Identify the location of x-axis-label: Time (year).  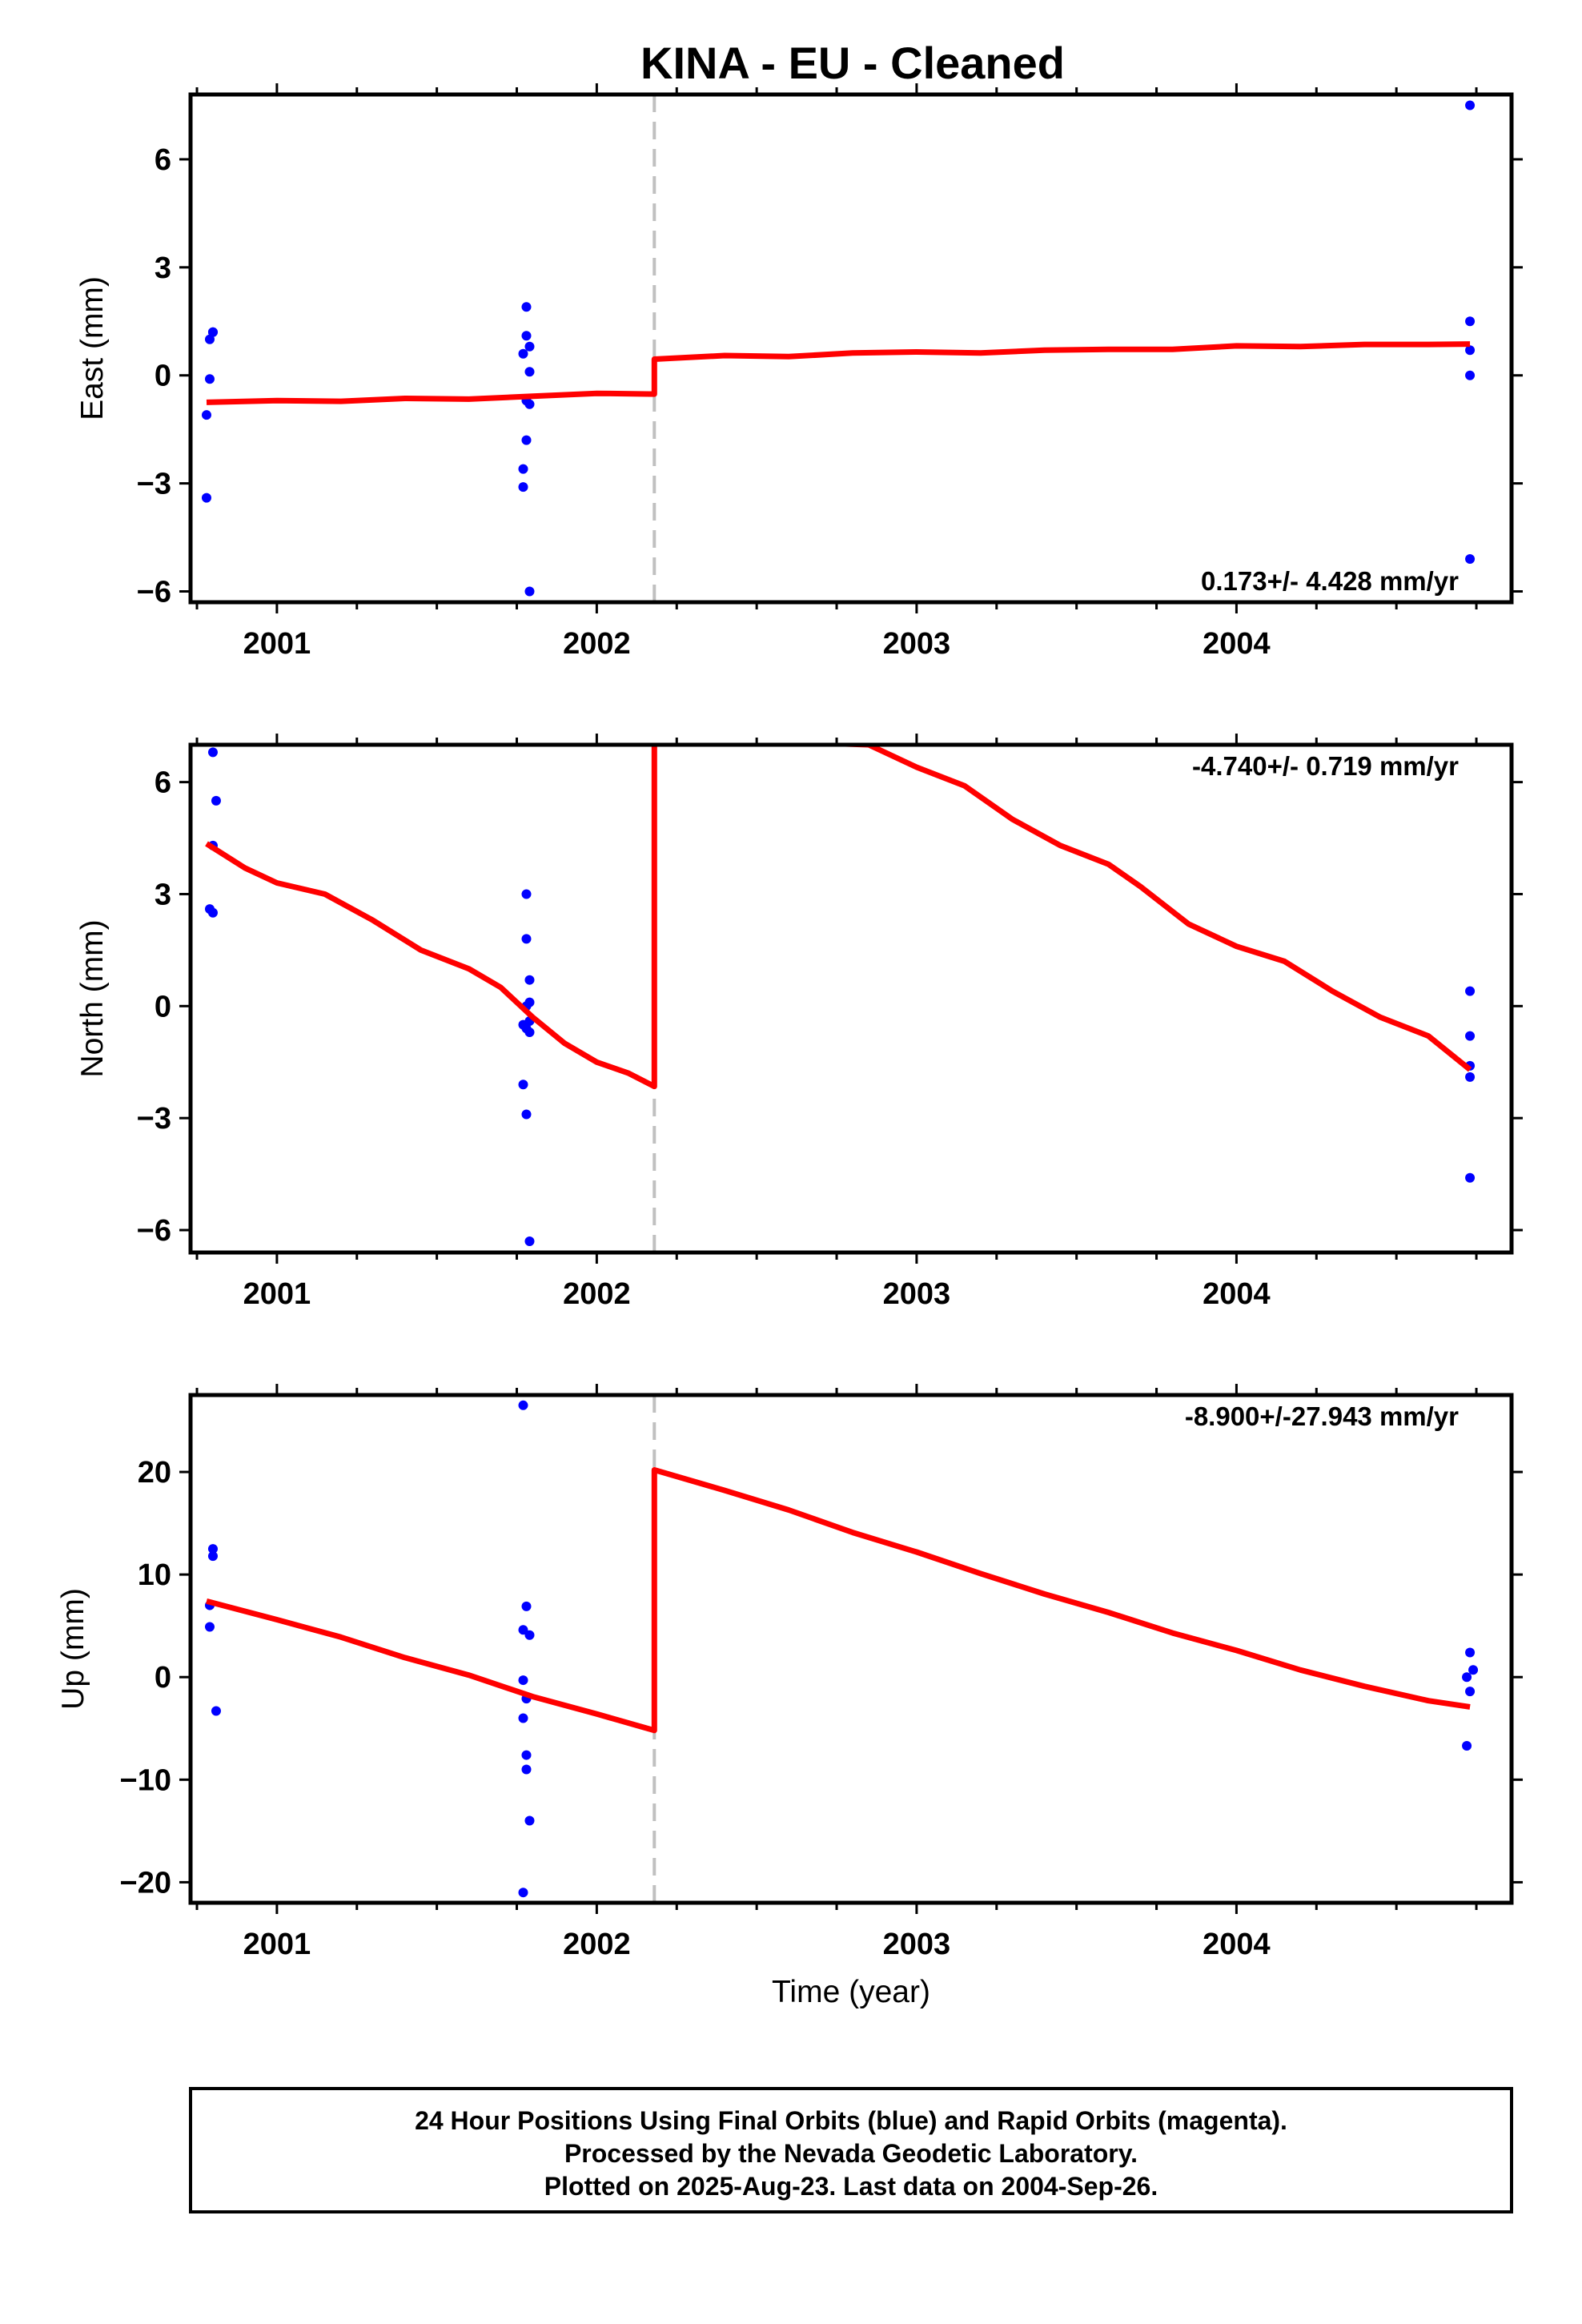
(851, 1992).